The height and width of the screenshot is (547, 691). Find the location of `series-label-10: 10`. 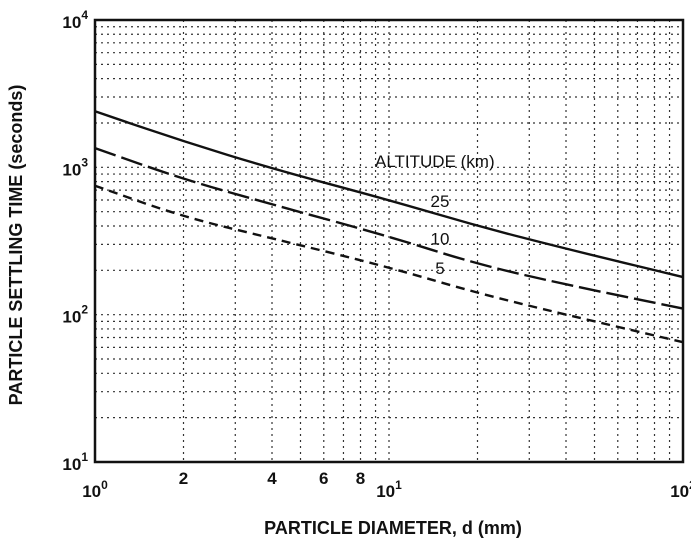

series-label-10: 10 is located at coordinates (440, 238).